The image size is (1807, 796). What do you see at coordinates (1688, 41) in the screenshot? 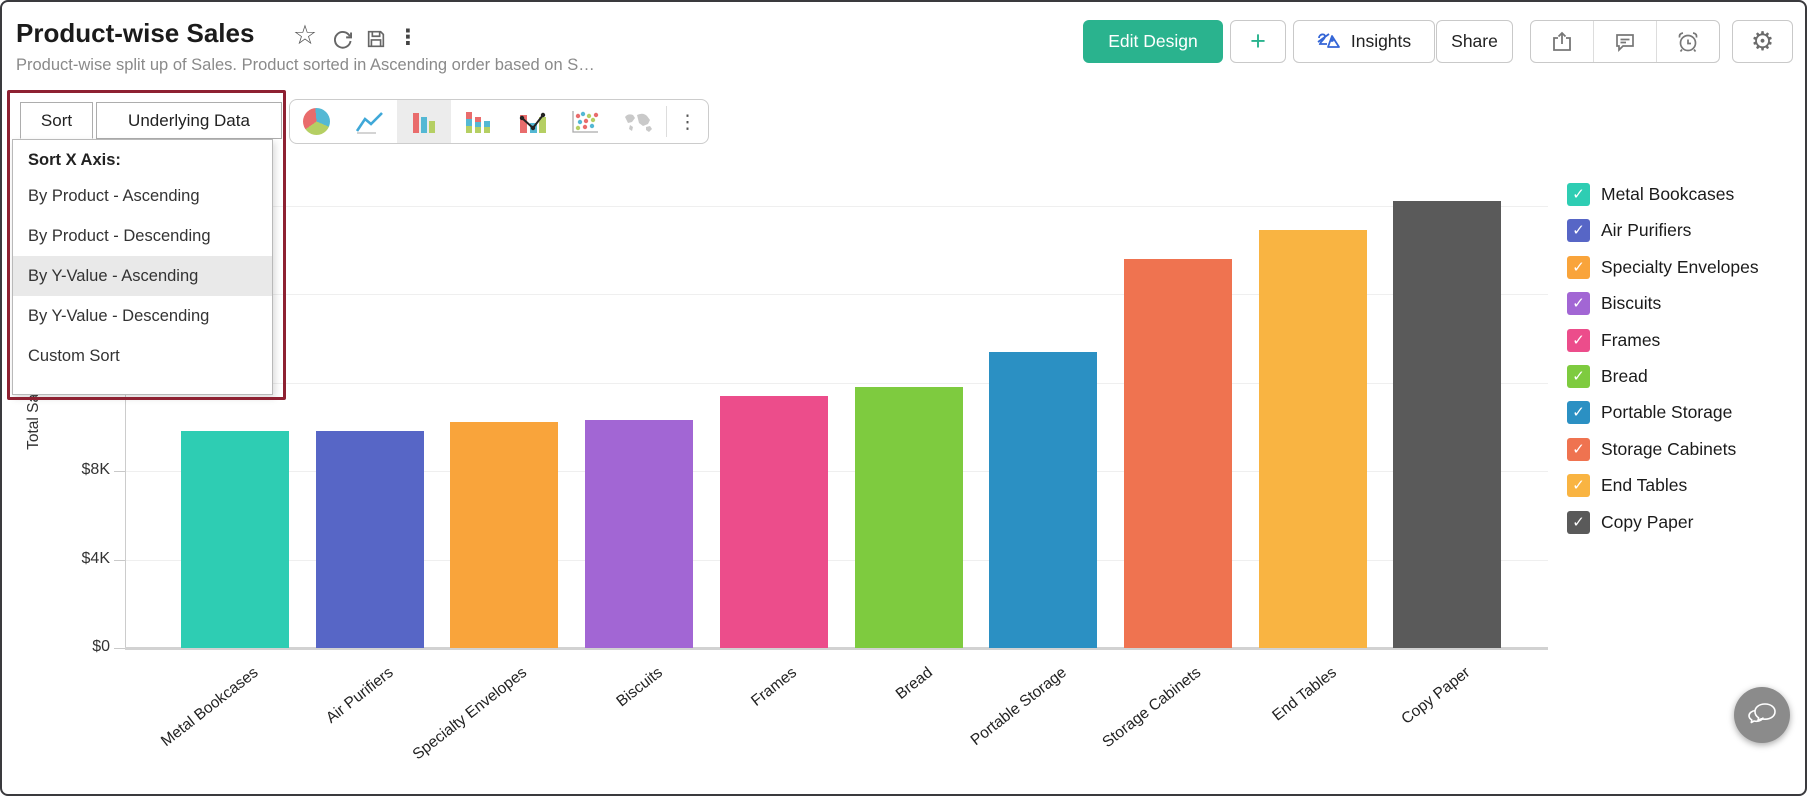
I see `alarm-reminder-icon` at bounding box center [1688, 41].